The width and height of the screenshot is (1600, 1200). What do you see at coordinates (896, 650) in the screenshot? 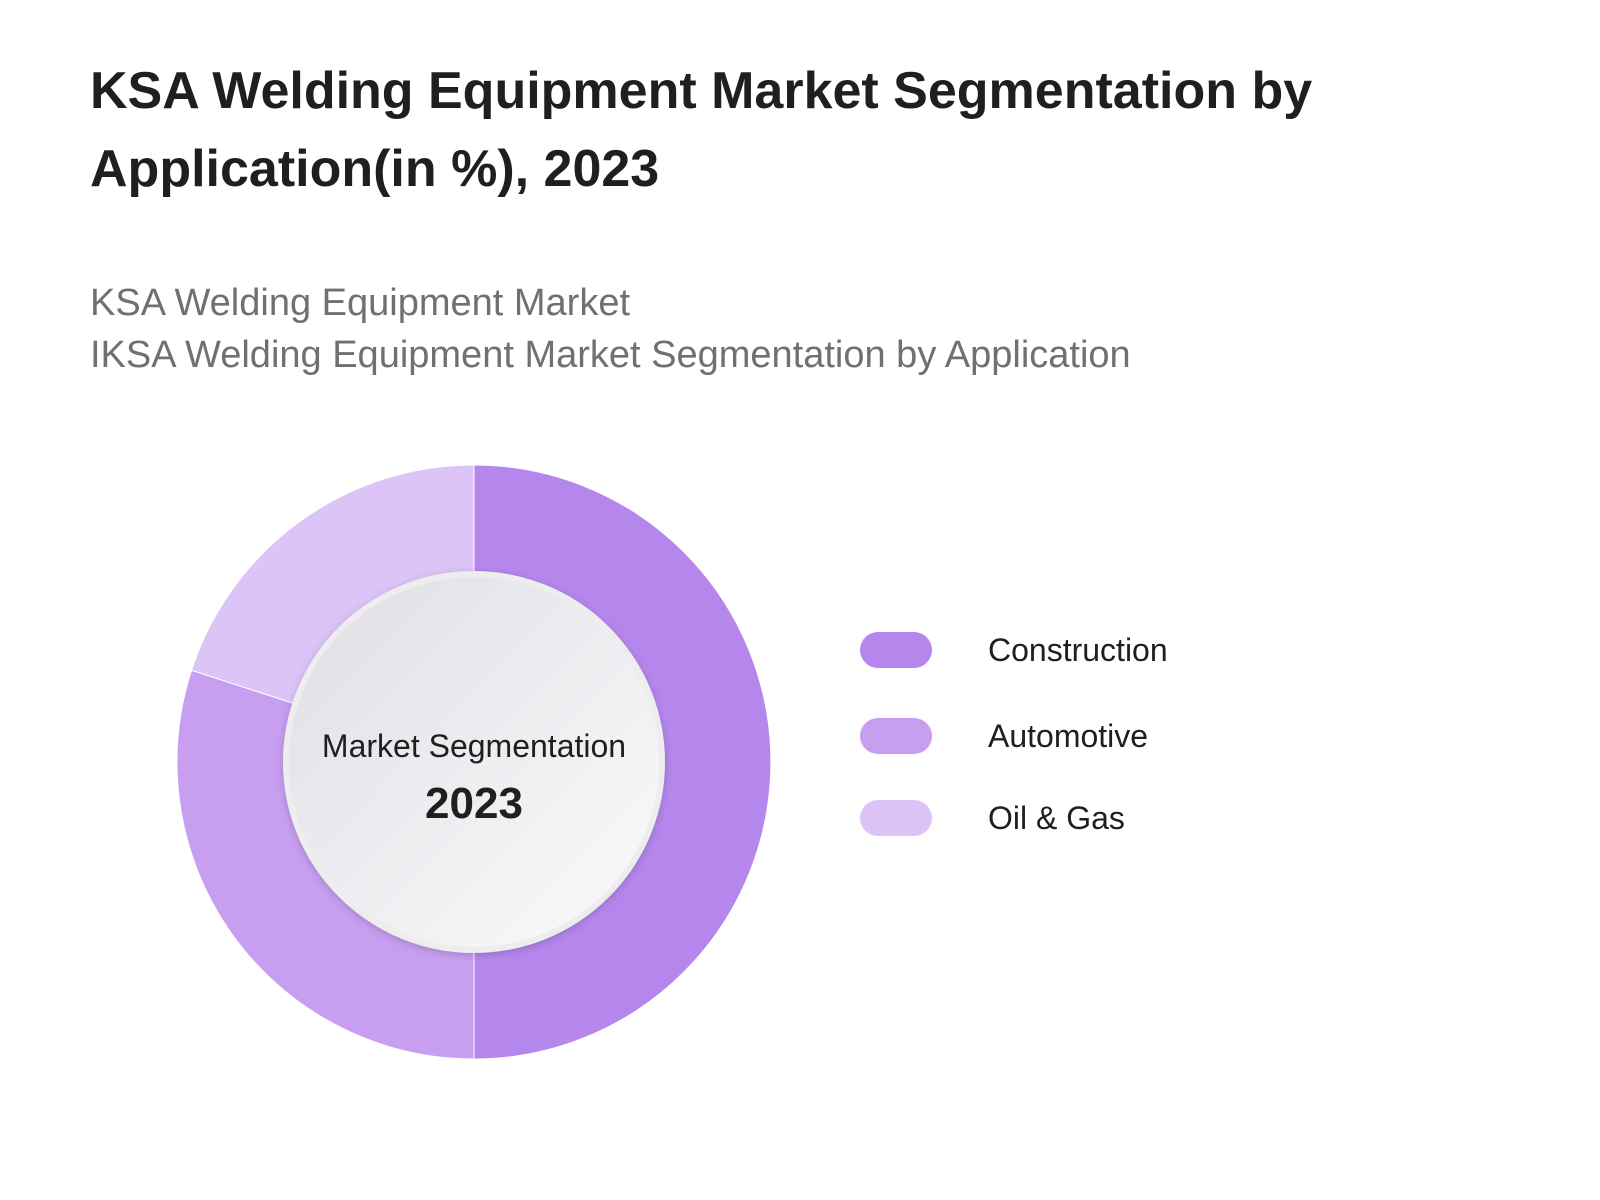
I see `legend-swatch-construction` at bounding box center [896, 650].